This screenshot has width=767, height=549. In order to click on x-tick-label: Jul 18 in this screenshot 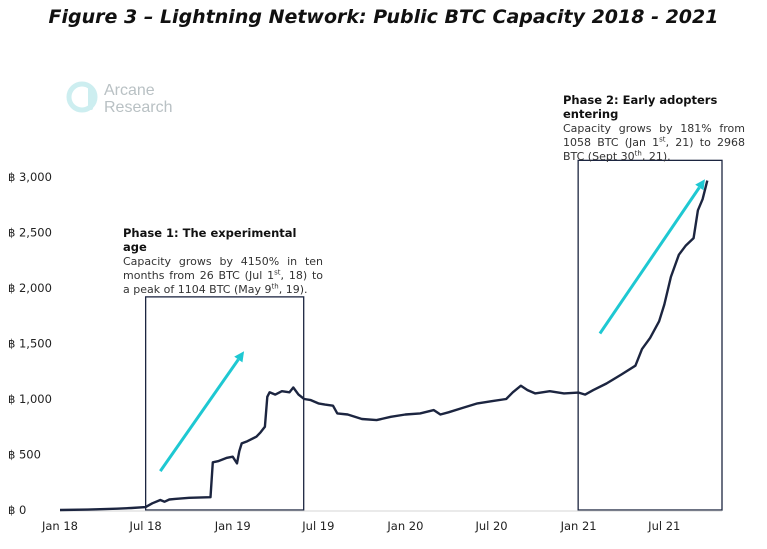, I will do `click(145, 526)`.